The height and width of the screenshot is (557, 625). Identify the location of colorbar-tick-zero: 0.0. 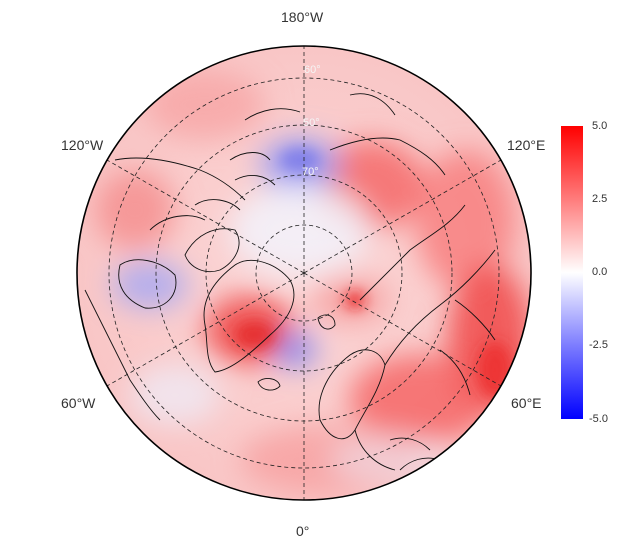
(600, 272).